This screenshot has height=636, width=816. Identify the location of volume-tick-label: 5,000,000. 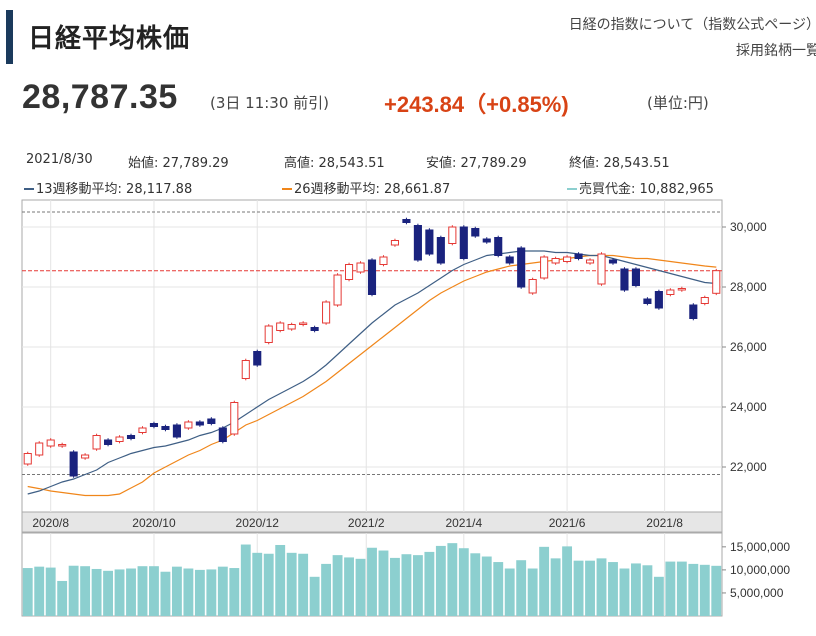
(757, 593).